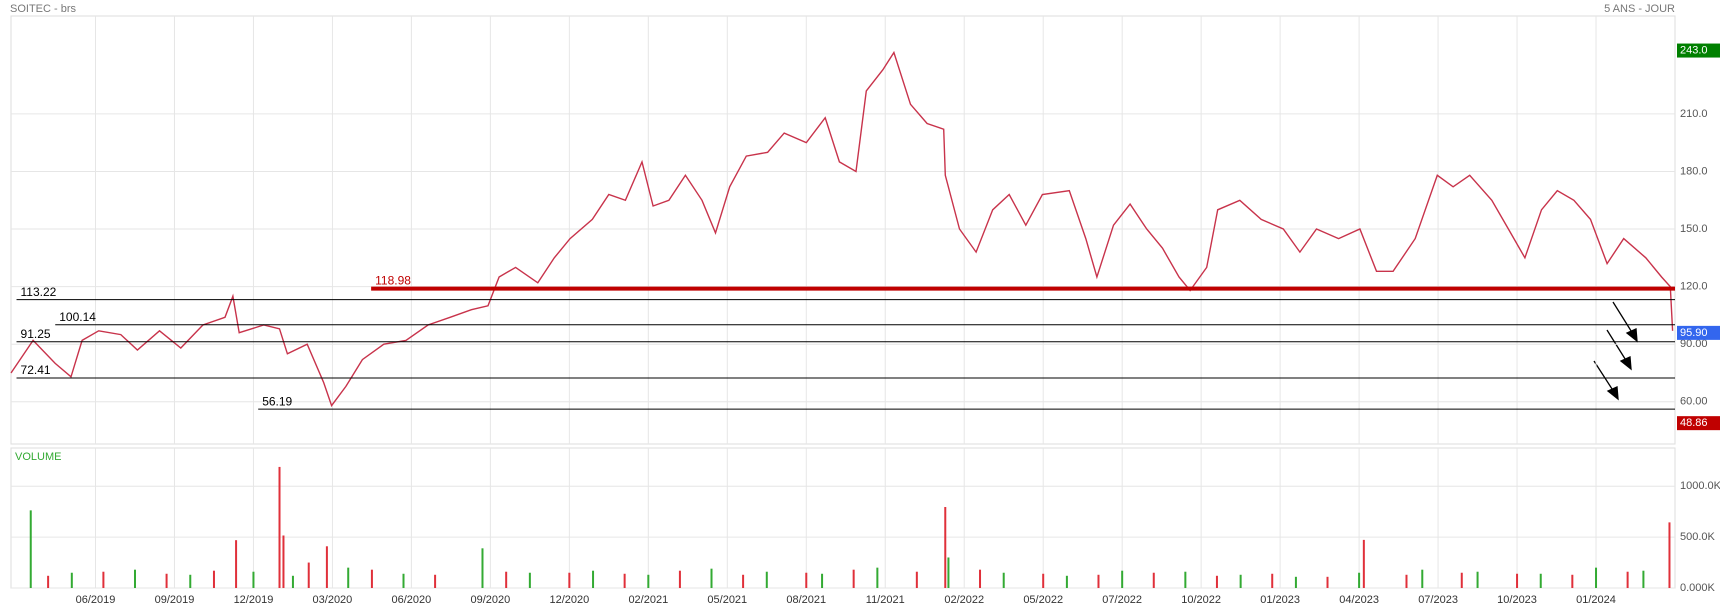  I want to click on chart-title: SOITEC - brs, so click(43, 9).